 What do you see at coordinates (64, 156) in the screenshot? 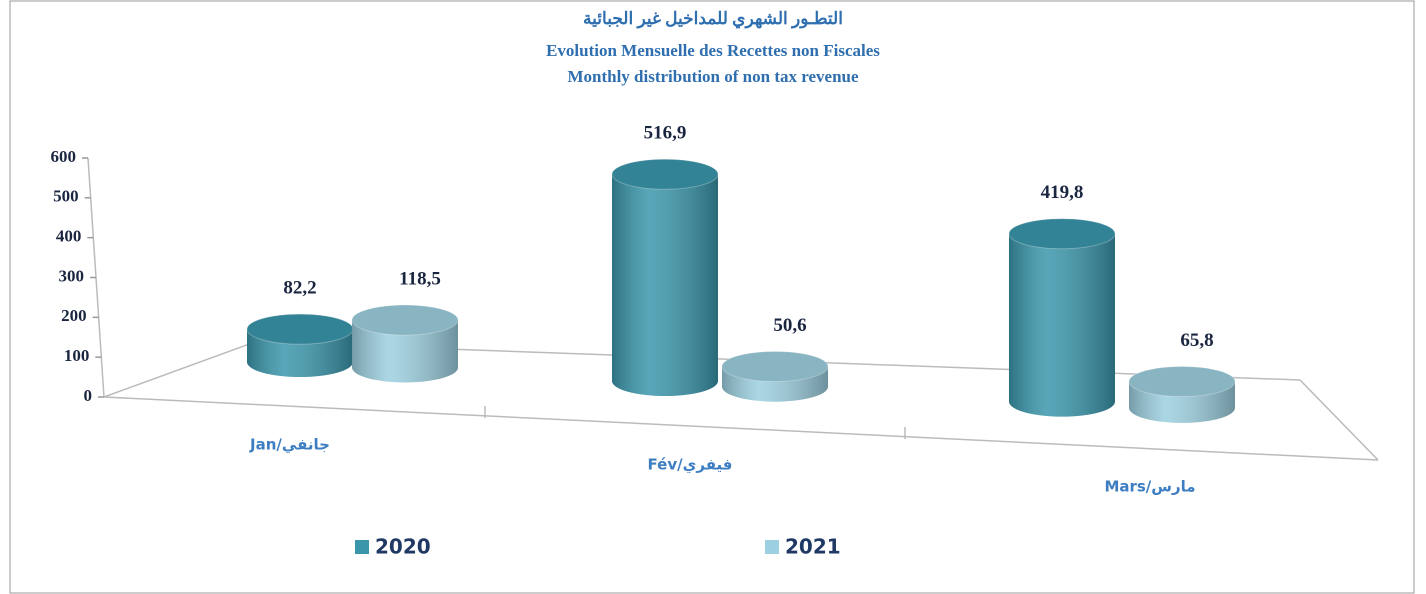
I see `y-tick-label: 600` at bounding box center [64, 156].